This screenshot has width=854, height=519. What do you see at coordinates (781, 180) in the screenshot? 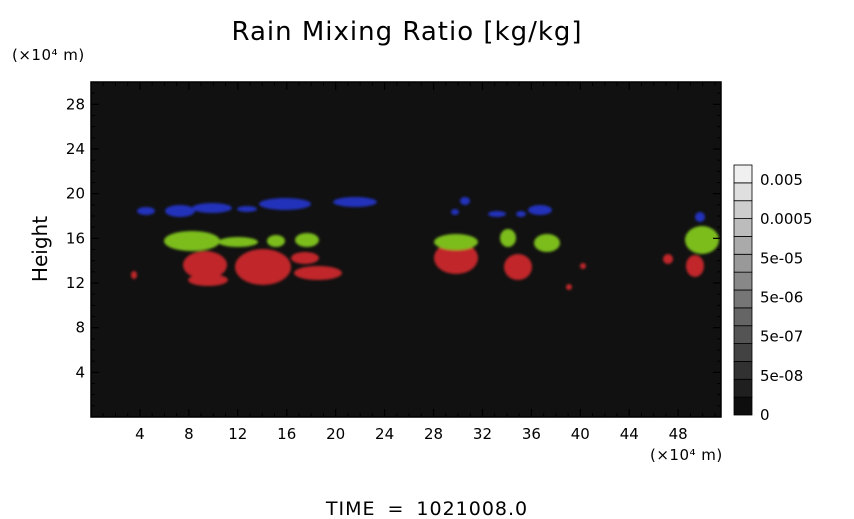
I see `colorbar-label: 0.005` at bounding box center [781, 180].